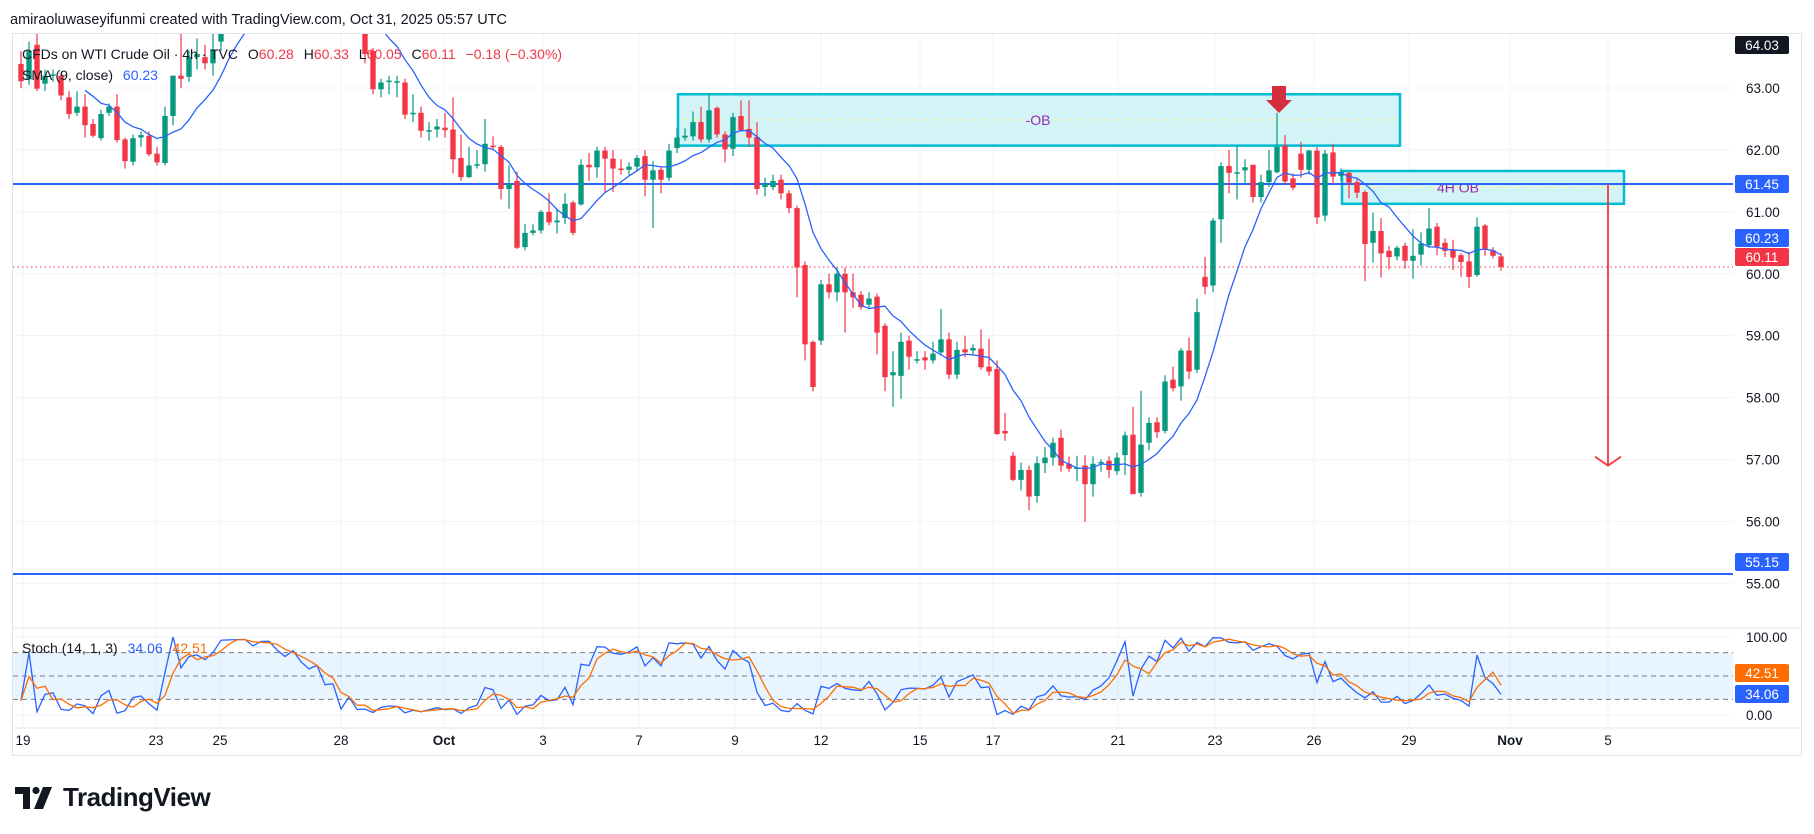 The image size is (1814, 834). Describe the element at coordinates (1510, 740) in the screenshot. I see `time-axis-label: Nov` at that location.